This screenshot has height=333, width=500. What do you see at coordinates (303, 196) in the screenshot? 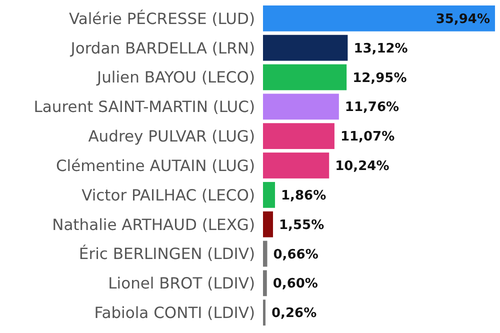
I see `data-label: 1,86%` at bounding box center [303, 196].